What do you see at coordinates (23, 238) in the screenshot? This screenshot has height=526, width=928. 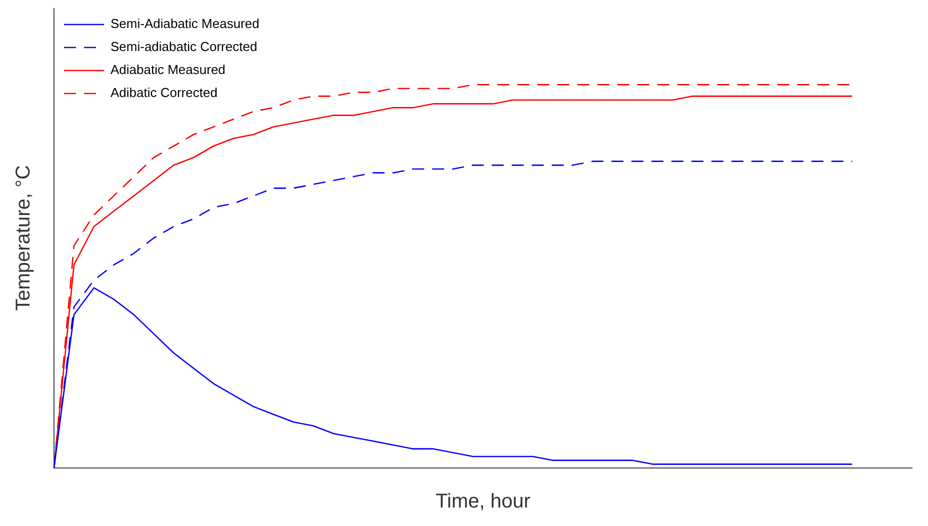 I see `y-axis-title: Temperature, °C` at bounding box center [23, 238].